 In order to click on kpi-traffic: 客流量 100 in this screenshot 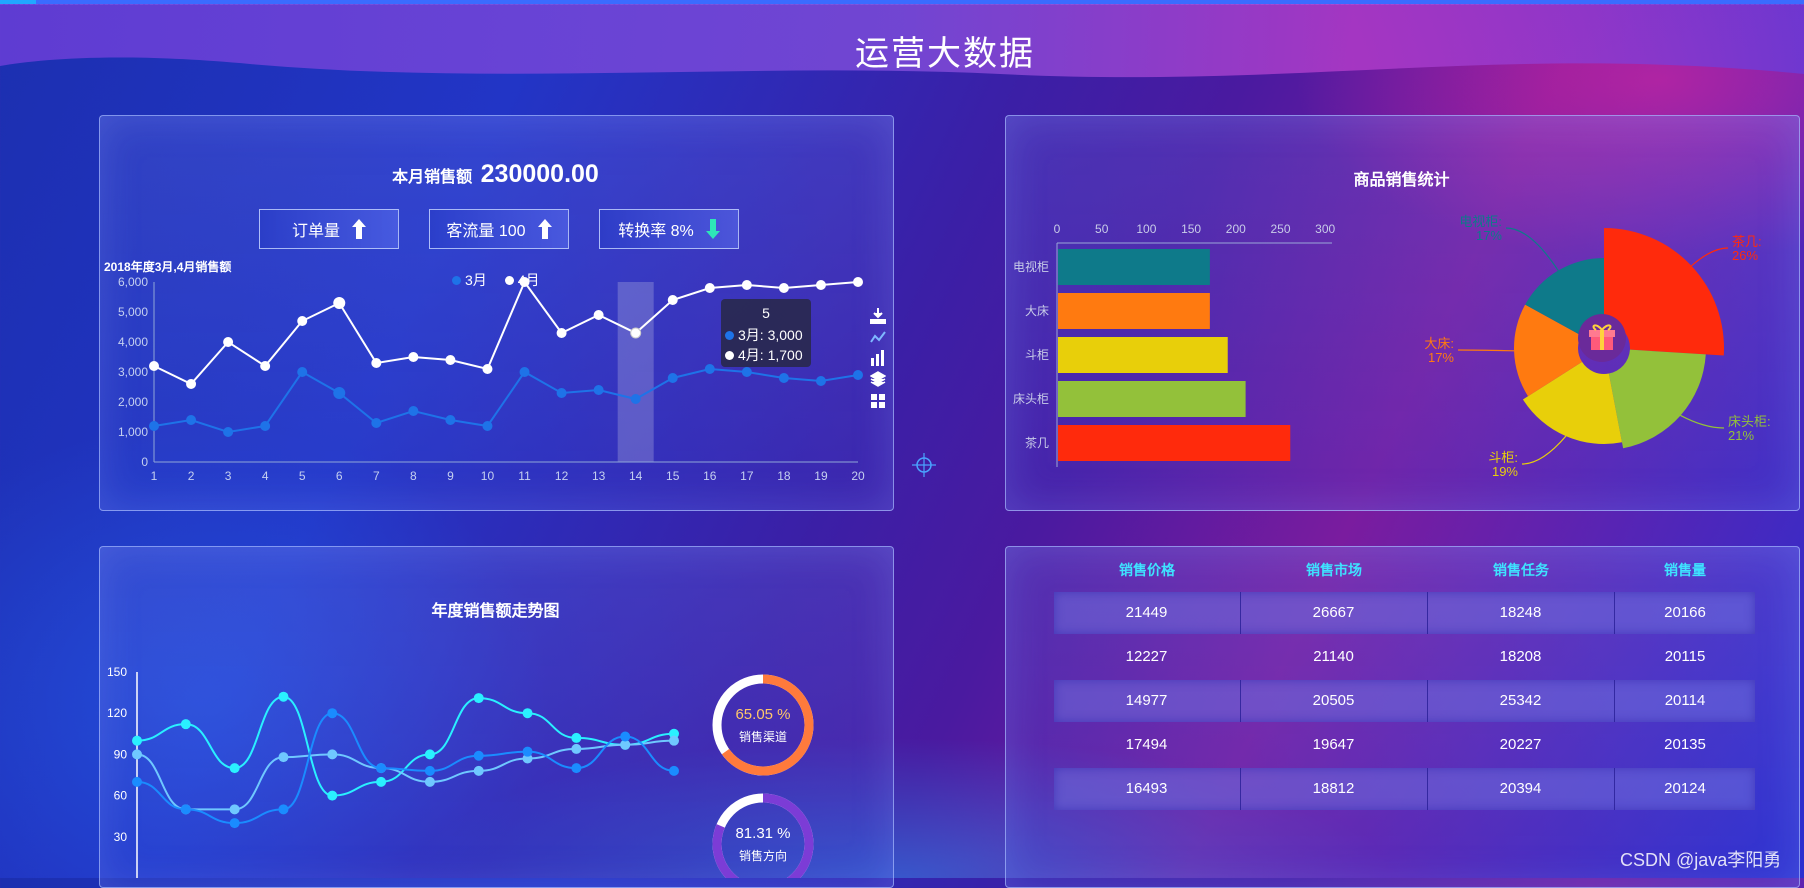, I will do `click(499, 229)`.